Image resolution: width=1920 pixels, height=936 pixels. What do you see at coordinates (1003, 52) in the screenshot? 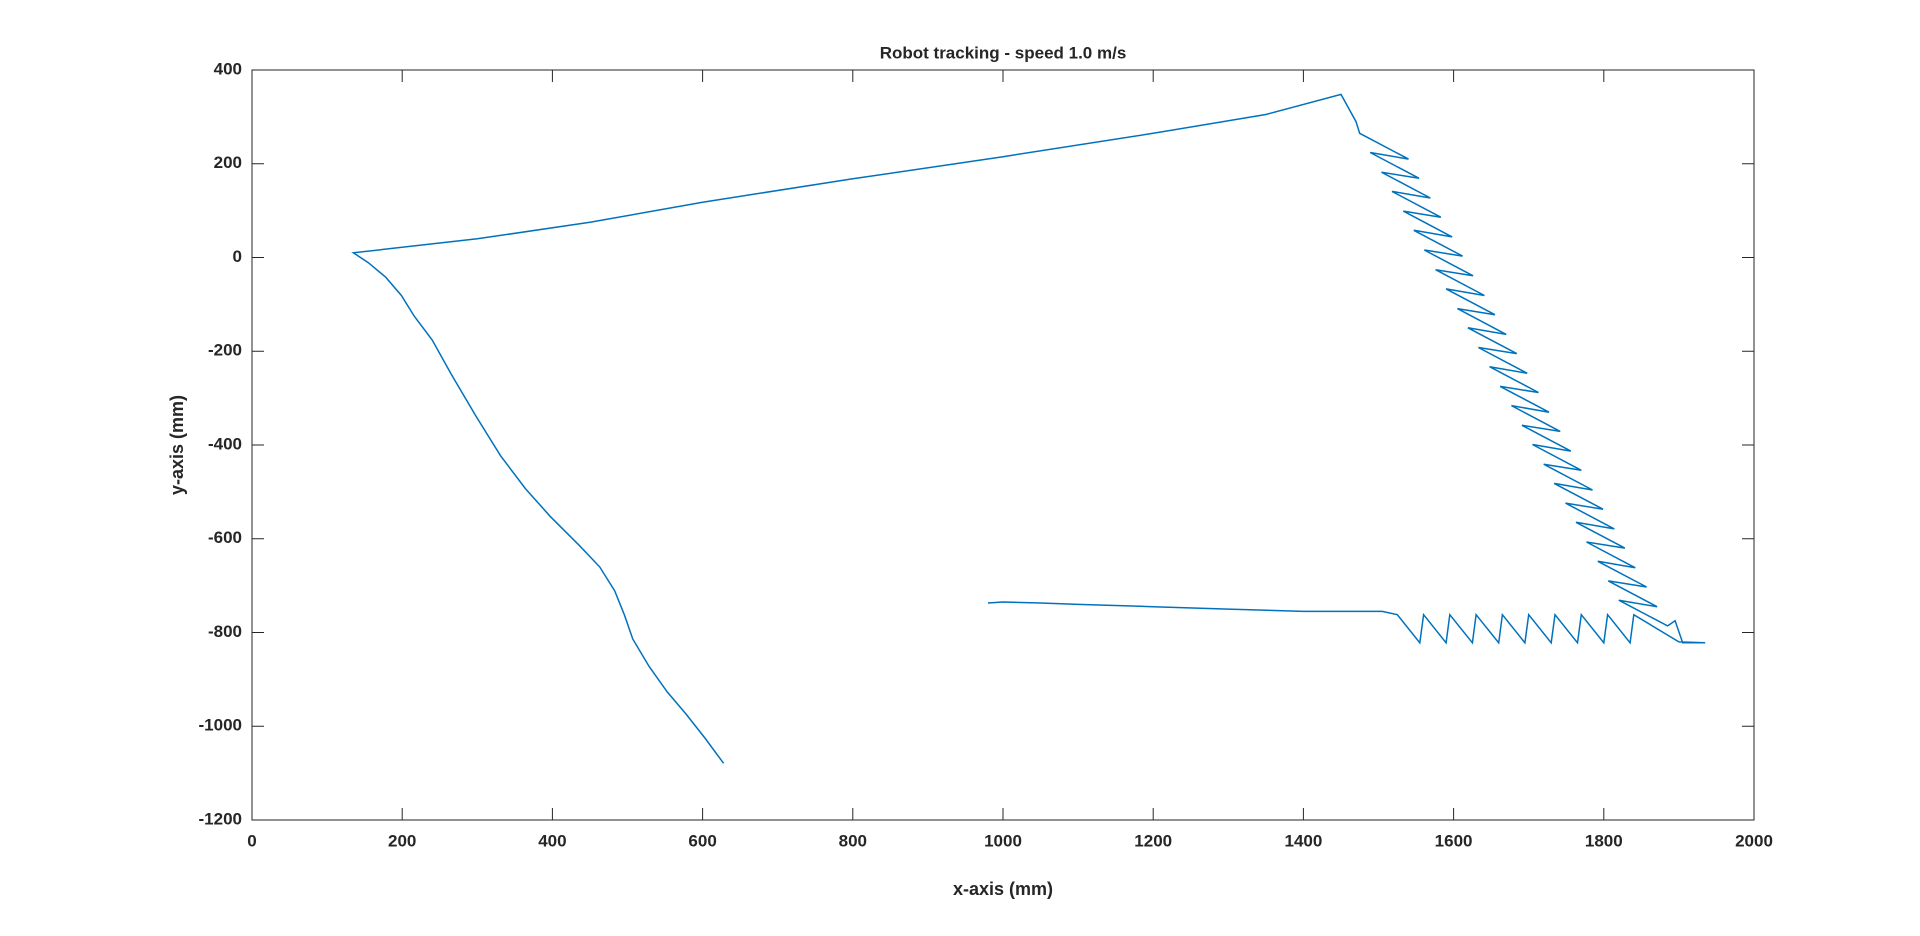
I see `chart-title: Robot tracking - speed 1.0 m/s` at bounding box center [1003, 52].